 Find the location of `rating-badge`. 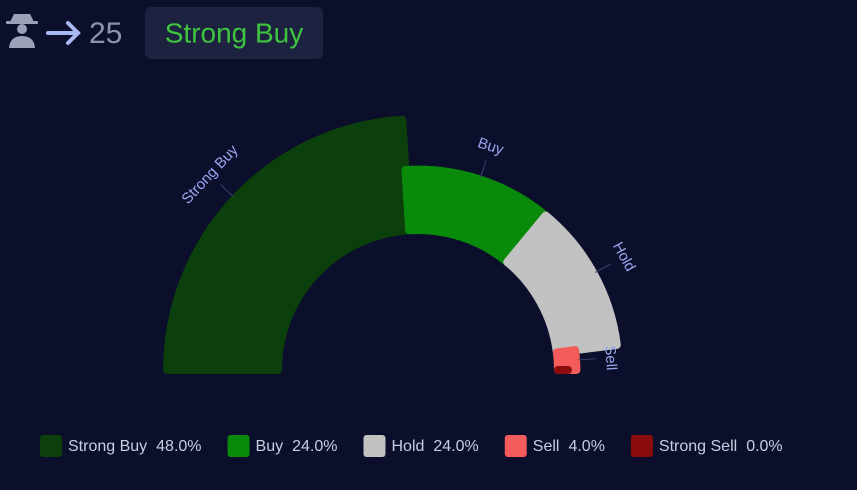

rating-badge is located at coordinates (234, 33).